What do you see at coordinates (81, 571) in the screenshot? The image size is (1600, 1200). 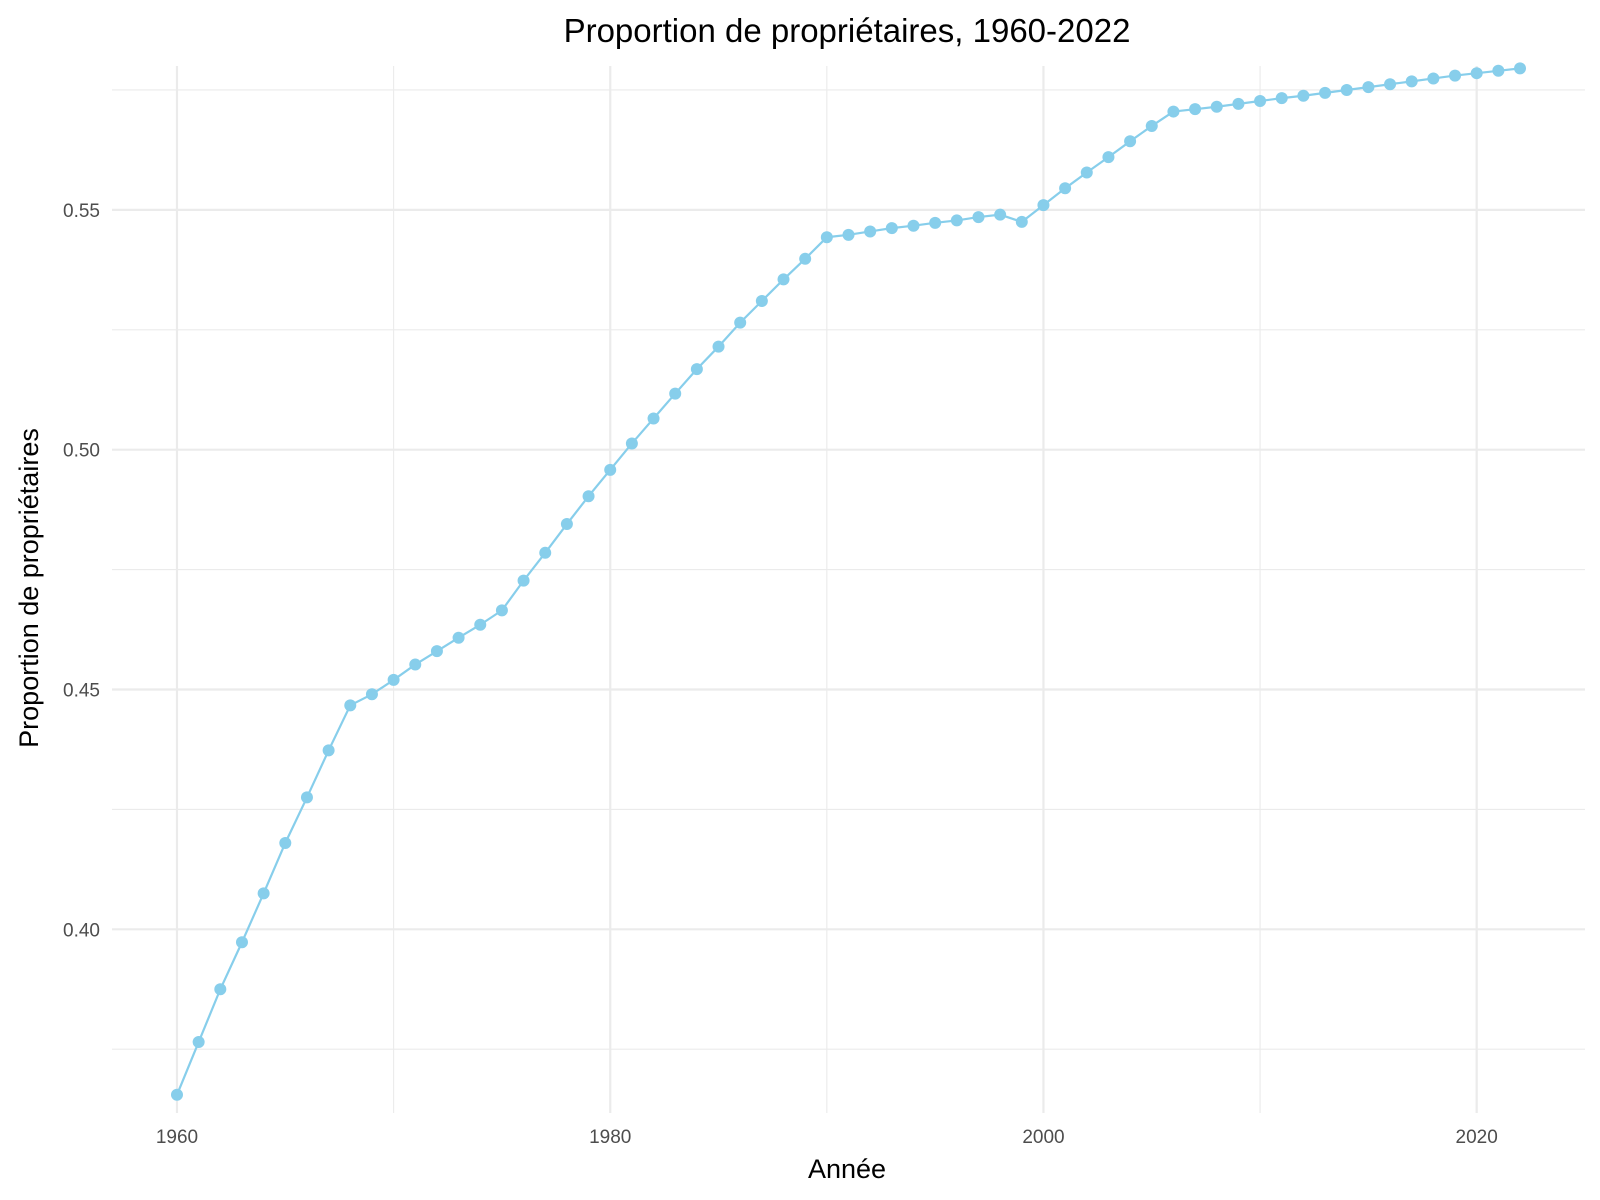 I see `y-axis-ticks: 0.40 0.45 0.50 0.55` at bounding box center [81, 571].